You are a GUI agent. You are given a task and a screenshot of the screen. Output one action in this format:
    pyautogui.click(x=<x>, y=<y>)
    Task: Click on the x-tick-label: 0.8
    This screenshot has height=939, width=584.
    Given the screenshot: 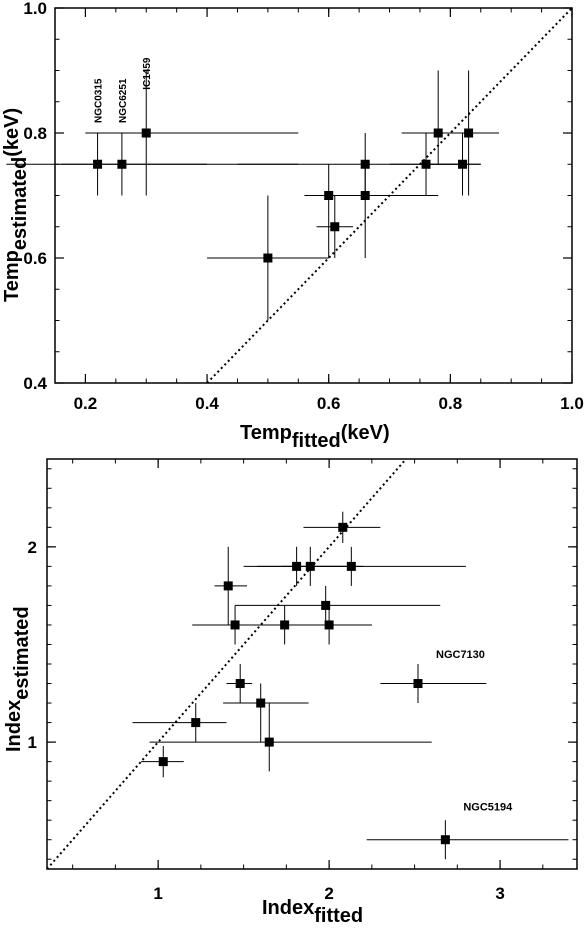 What is the action you would take?
    pyautogui.click(x=451, y=403)
    